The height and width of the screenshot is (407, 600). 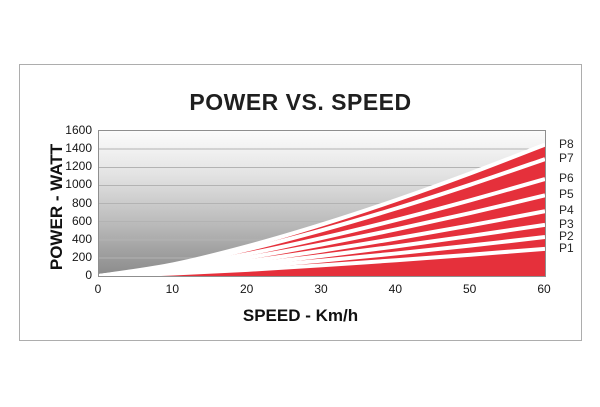 I want to click on series-label-P6: P6, so click(x=566, y=178).